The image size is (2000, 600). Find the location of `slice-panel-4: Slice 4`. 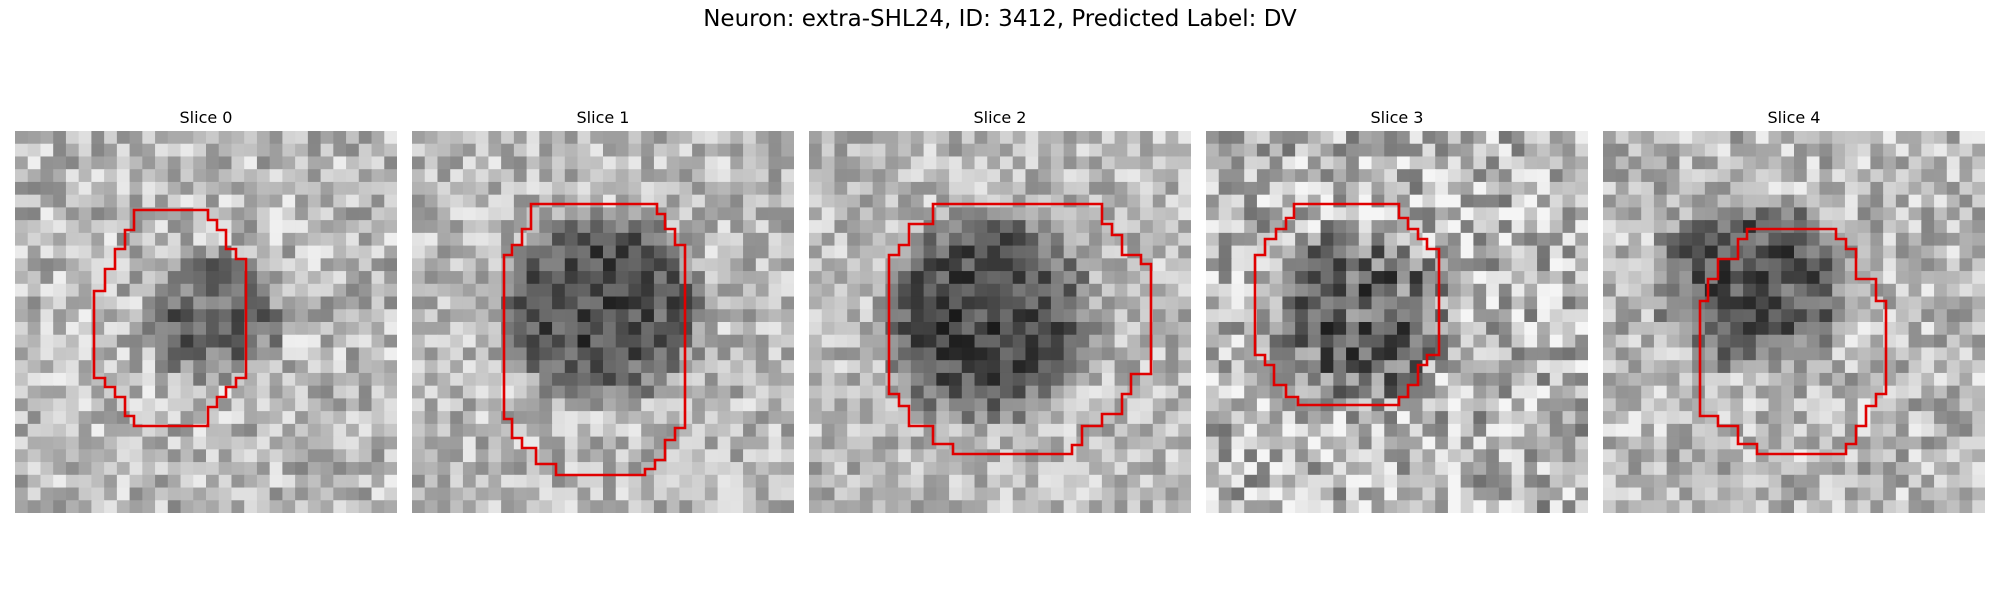

slice-panel-4: Slice 4 is located at coordinates (1794, 308).